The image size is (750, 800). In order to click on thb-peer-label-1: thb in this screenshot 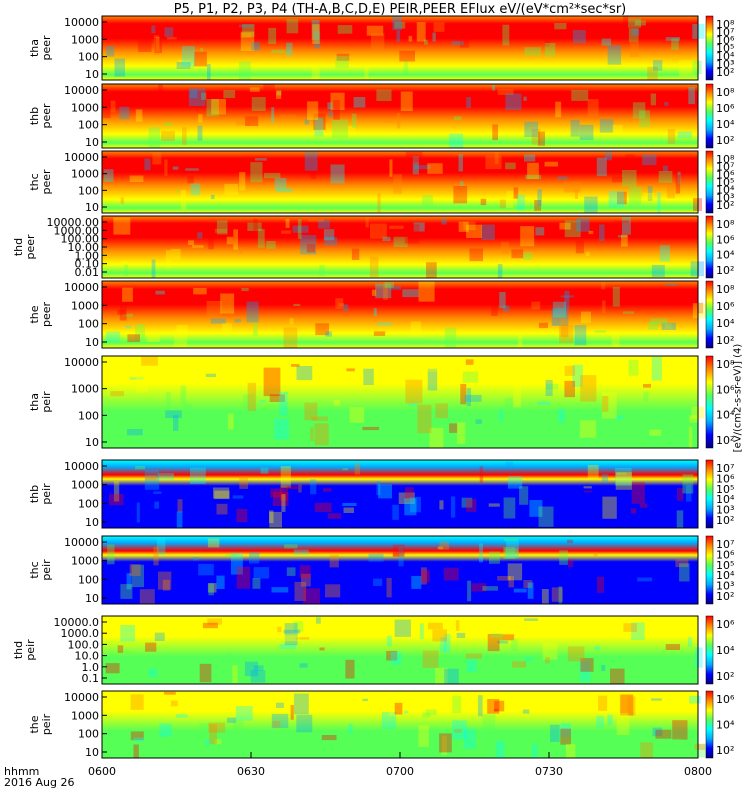, I will do `click(34, 116)`.